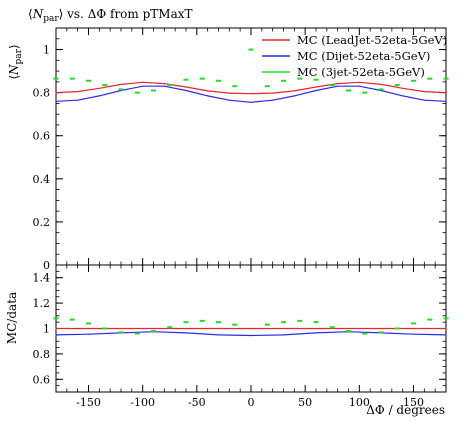  What do you see at coordinates (346, 56) in the screenshot?
I see `legend-entry: MC (Dijet-52eta-5GeV)` at bounding box center [346, 56].